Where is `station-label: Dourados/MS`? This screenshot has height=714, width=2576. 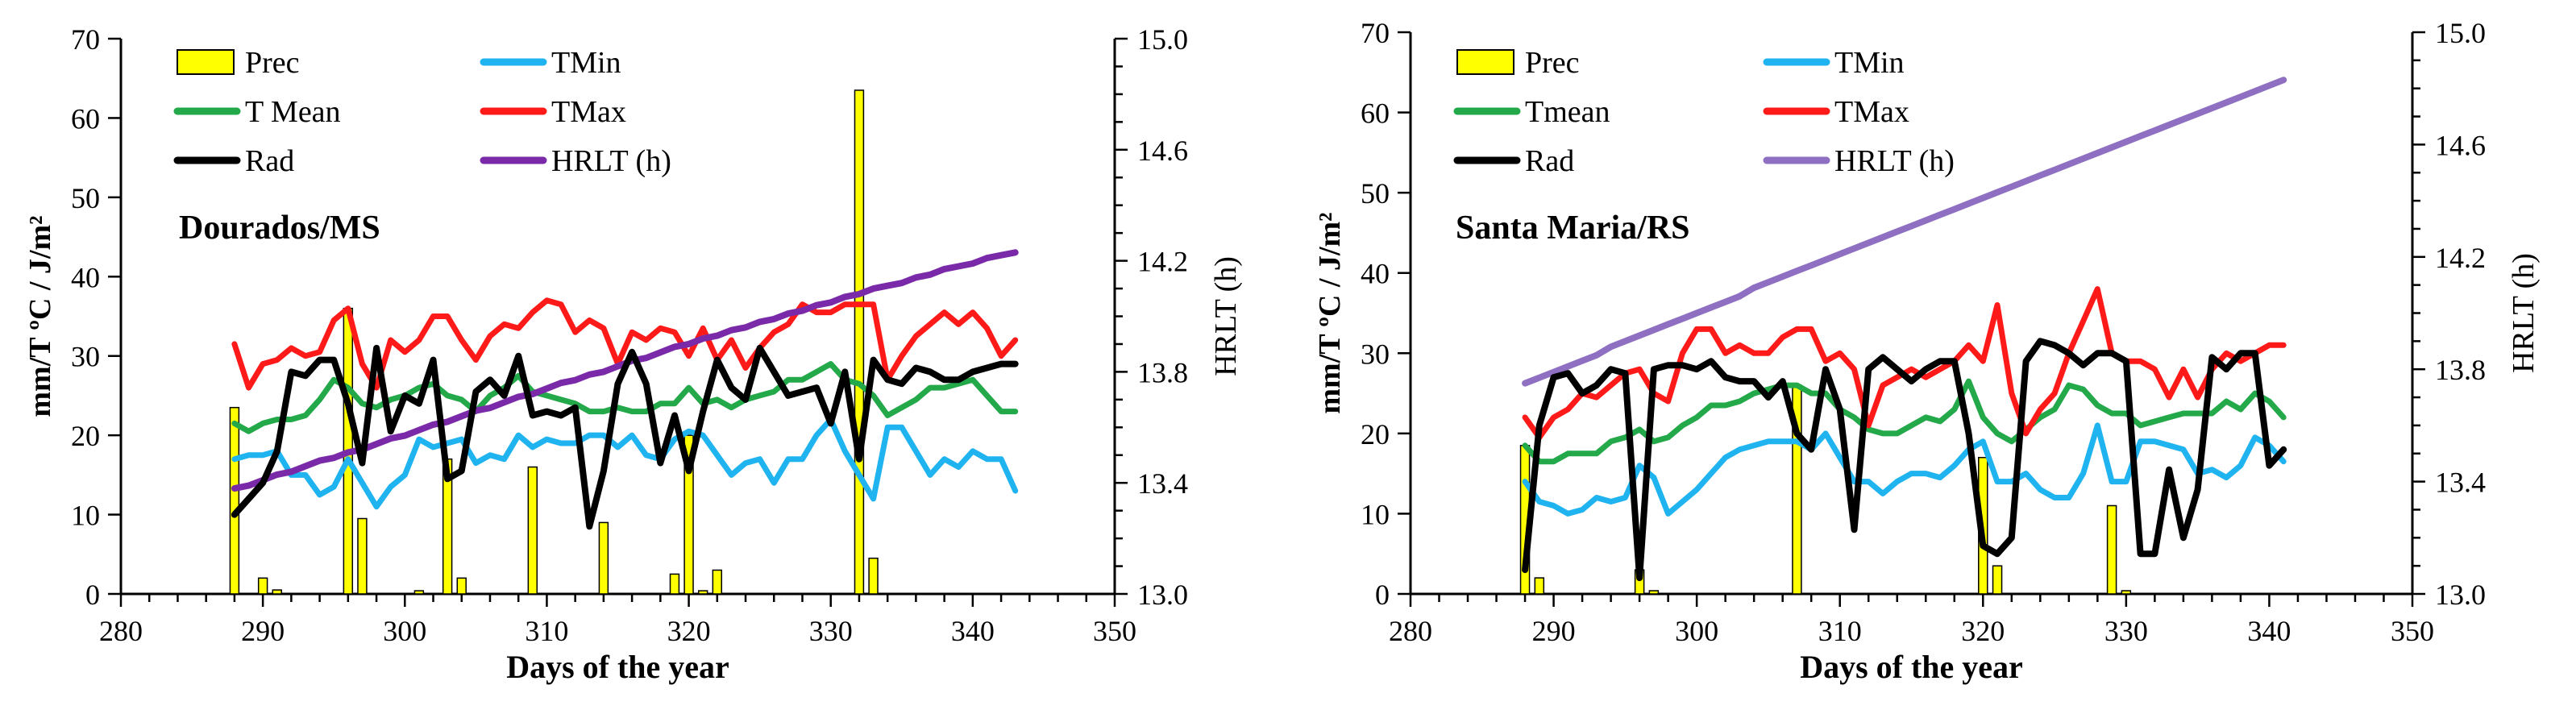
station-label: Dourados/MS is located at coordinates (279, 228).